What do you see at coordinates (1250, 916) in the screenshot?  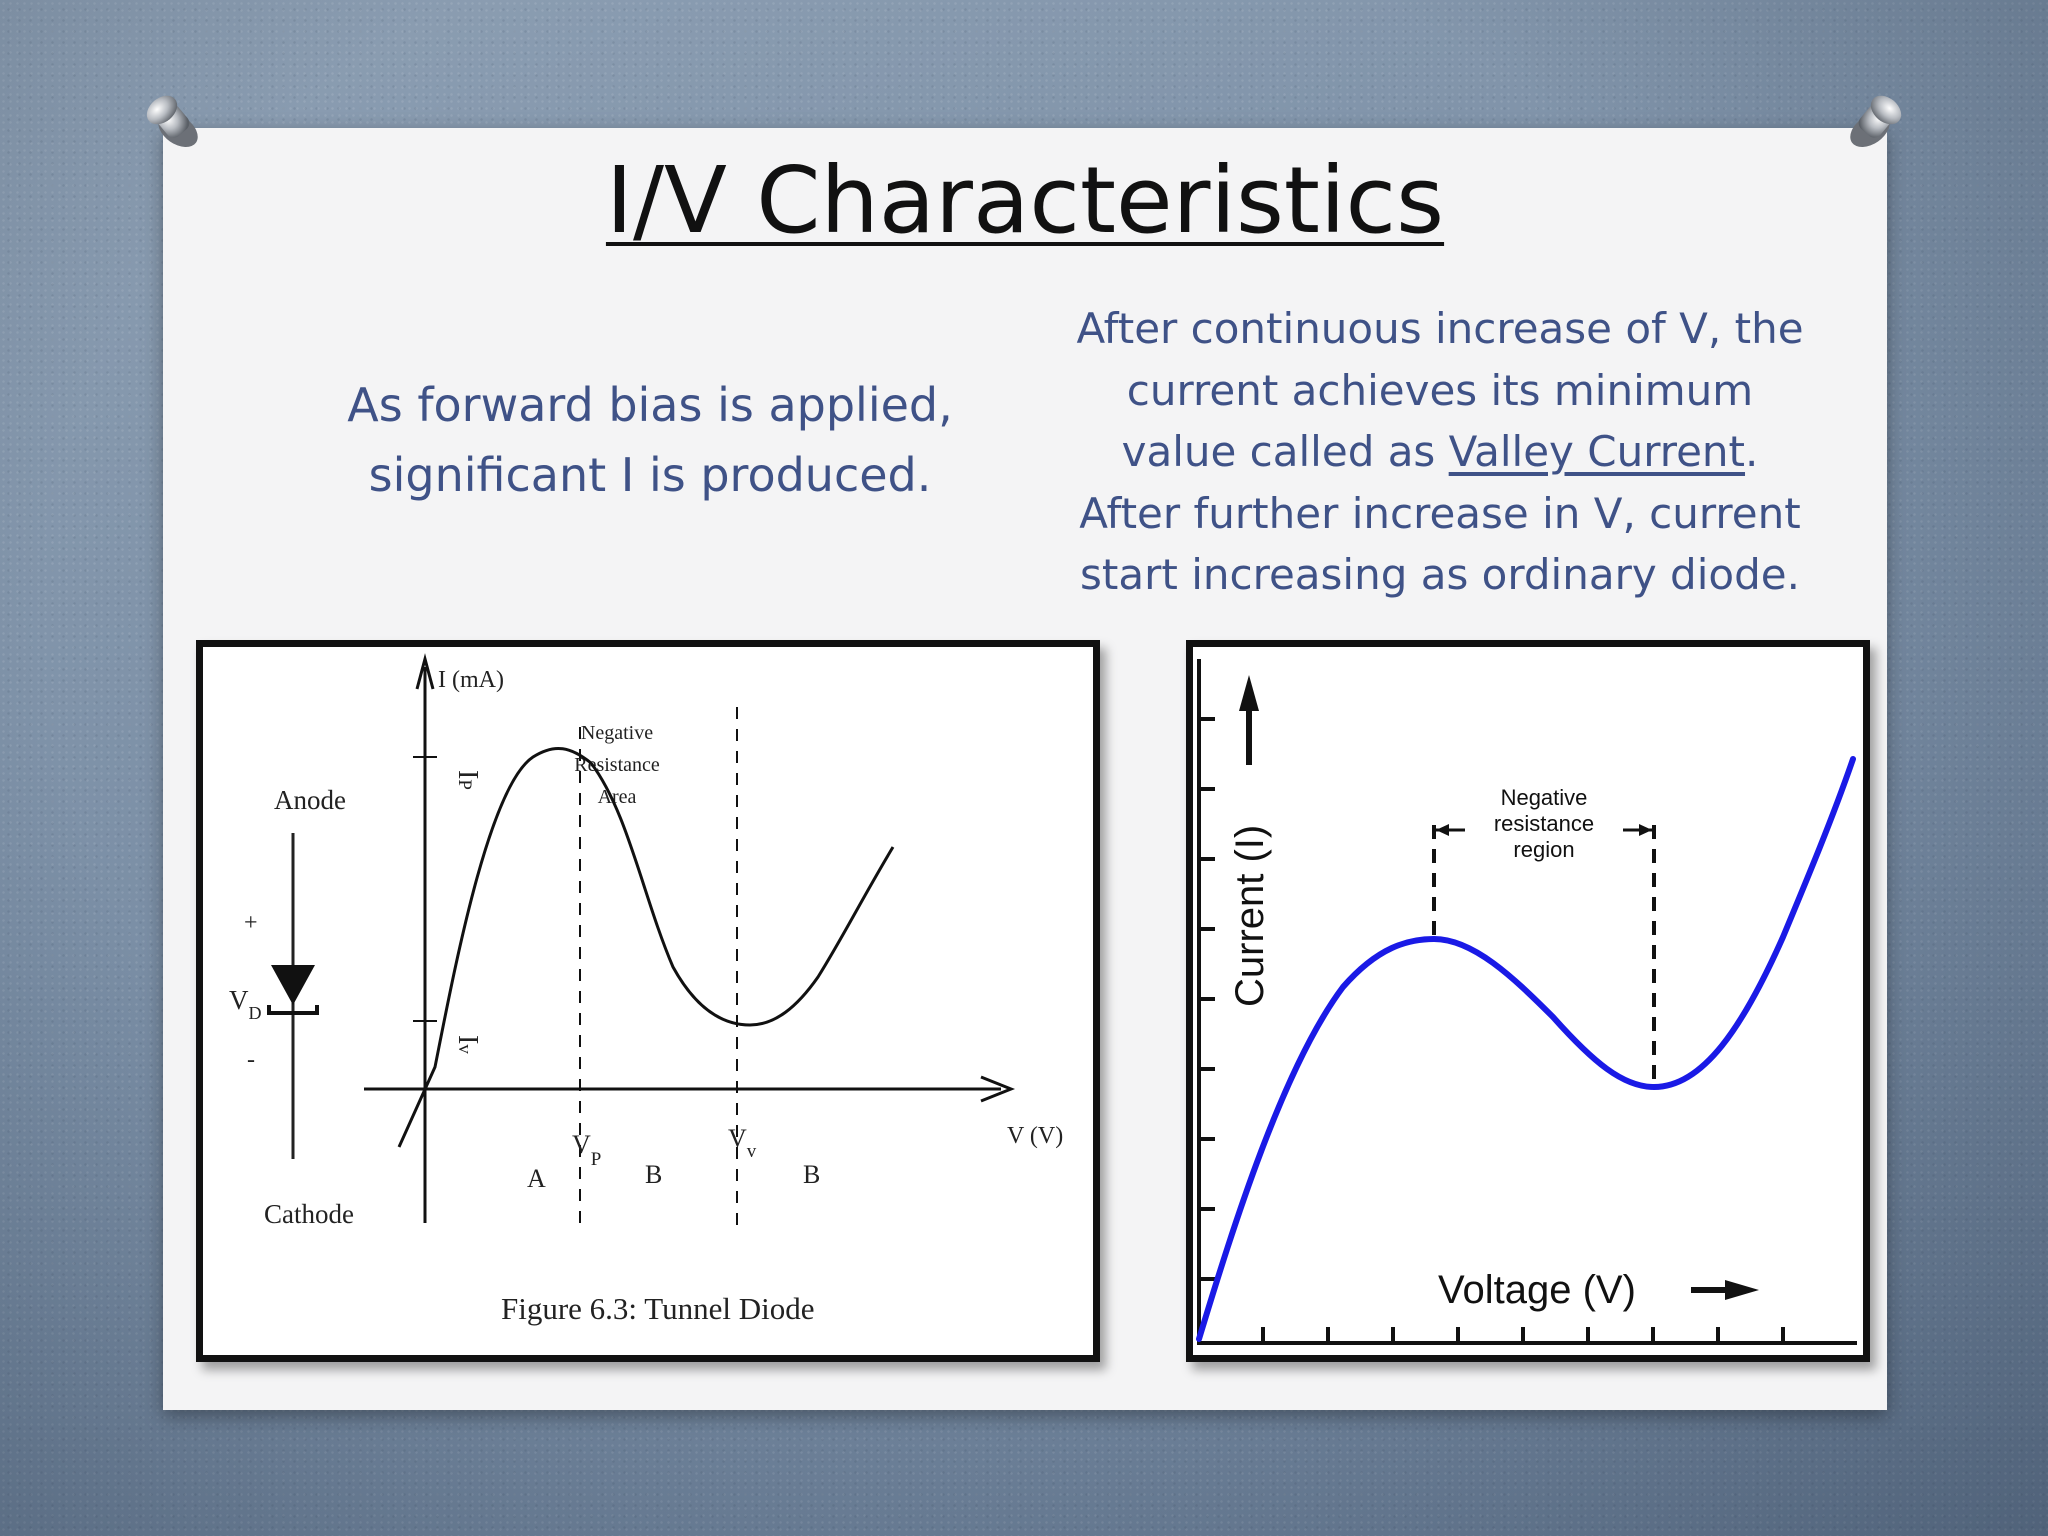 I see `y-axis-label: Current (I)` at bounding box center [1250, 916].